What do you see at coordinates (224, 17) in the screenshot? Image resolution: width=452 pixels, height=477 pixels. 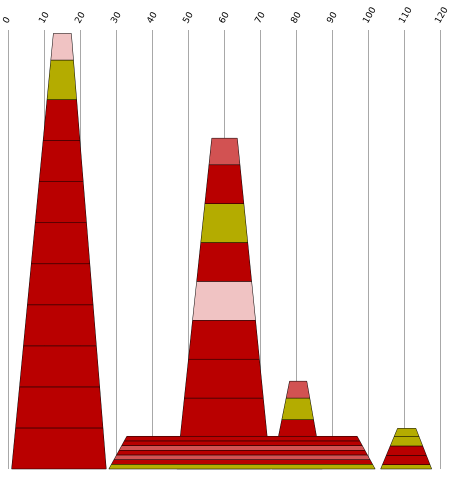 I see `x-tick-label-60: 60` at bounding box center [224, 17].